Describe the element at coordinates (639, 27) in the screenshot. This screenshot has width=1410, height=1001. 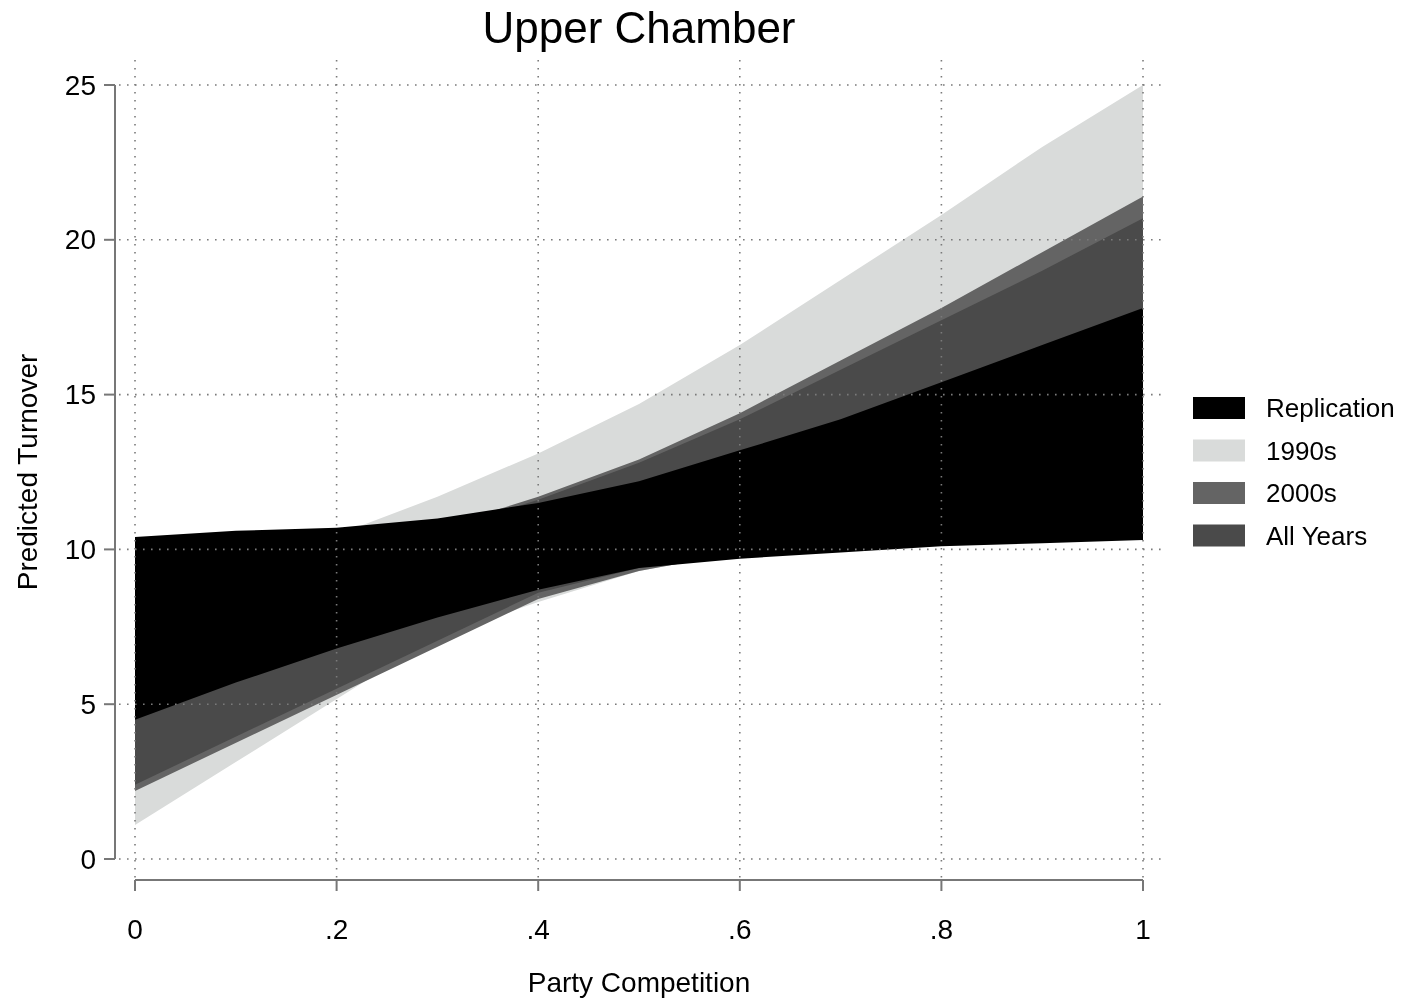
I see `chart-title: Upper Chamber` at that location.